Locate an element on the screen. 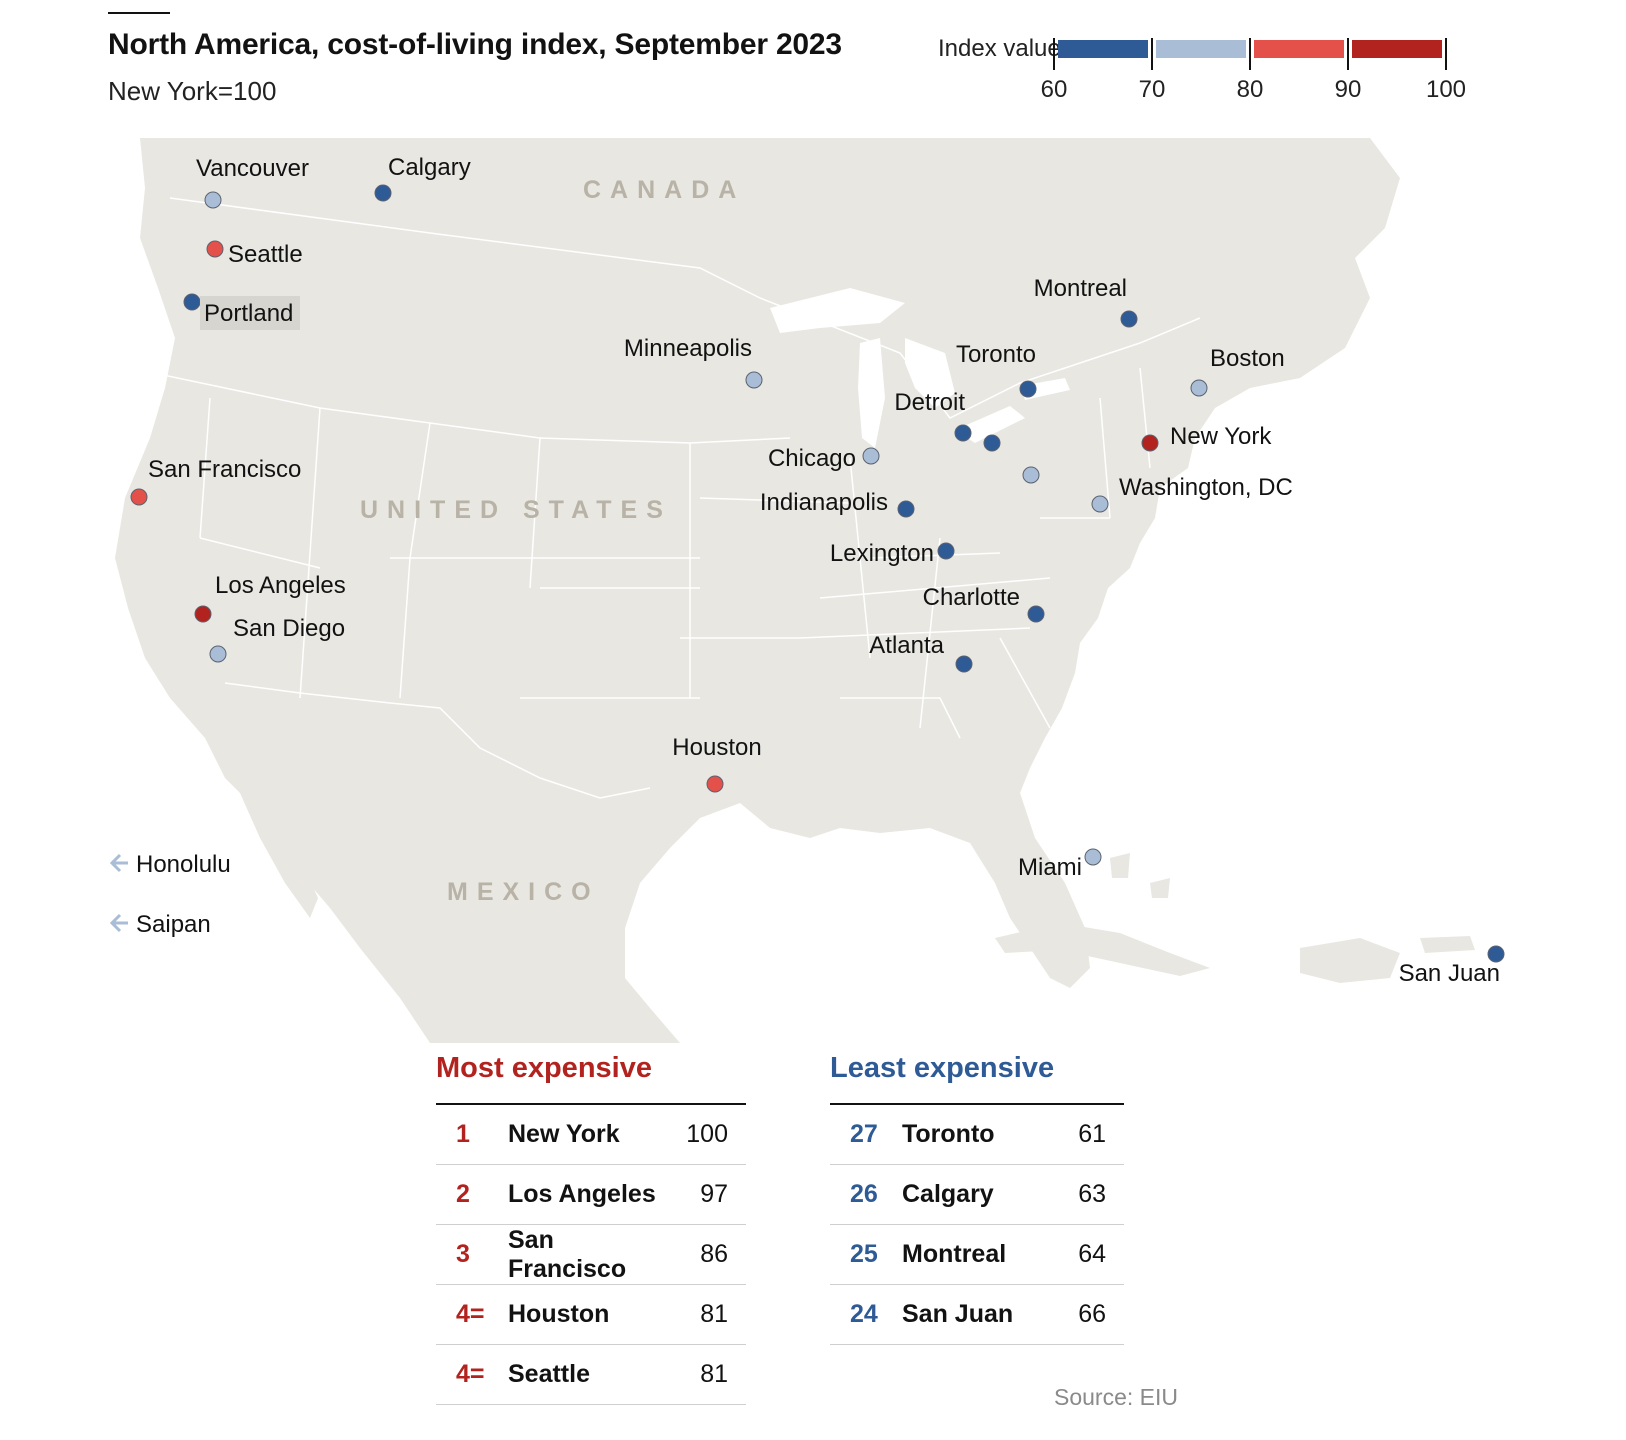 The height and width of the screenshot is (1440, 1626). city-name: San Francisco is located at coordinates (567, 1254).